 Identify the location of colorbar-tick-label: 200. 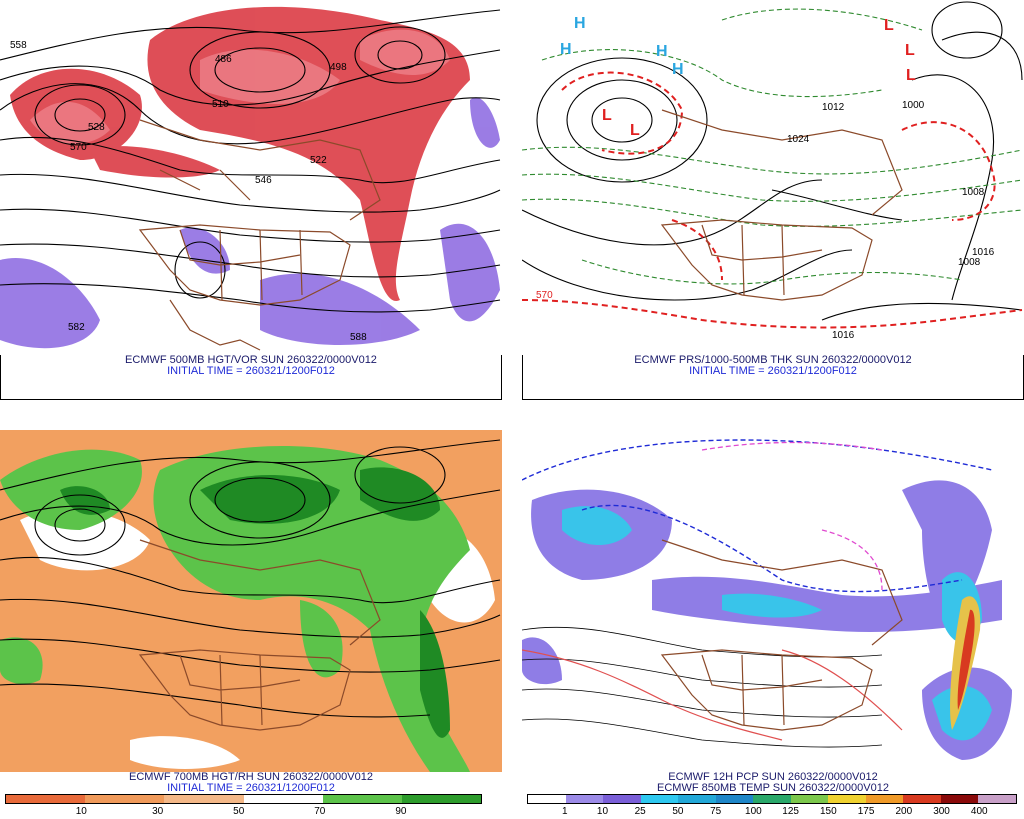
(903, 811).